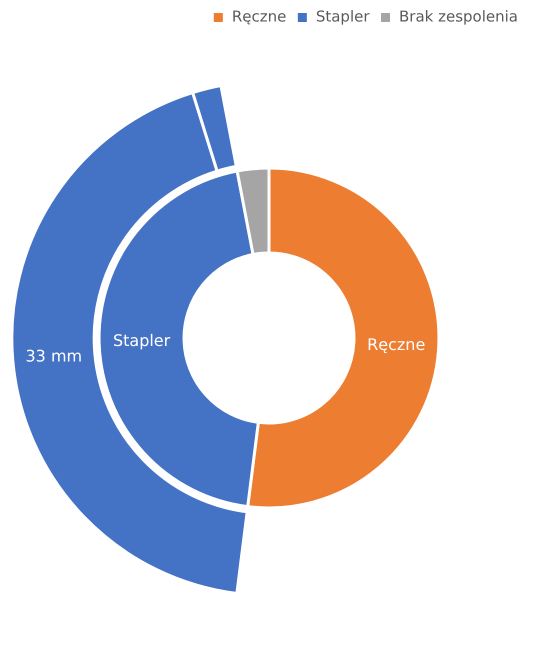  I want to click on legend-label: Ręczne, so click(259, 16).